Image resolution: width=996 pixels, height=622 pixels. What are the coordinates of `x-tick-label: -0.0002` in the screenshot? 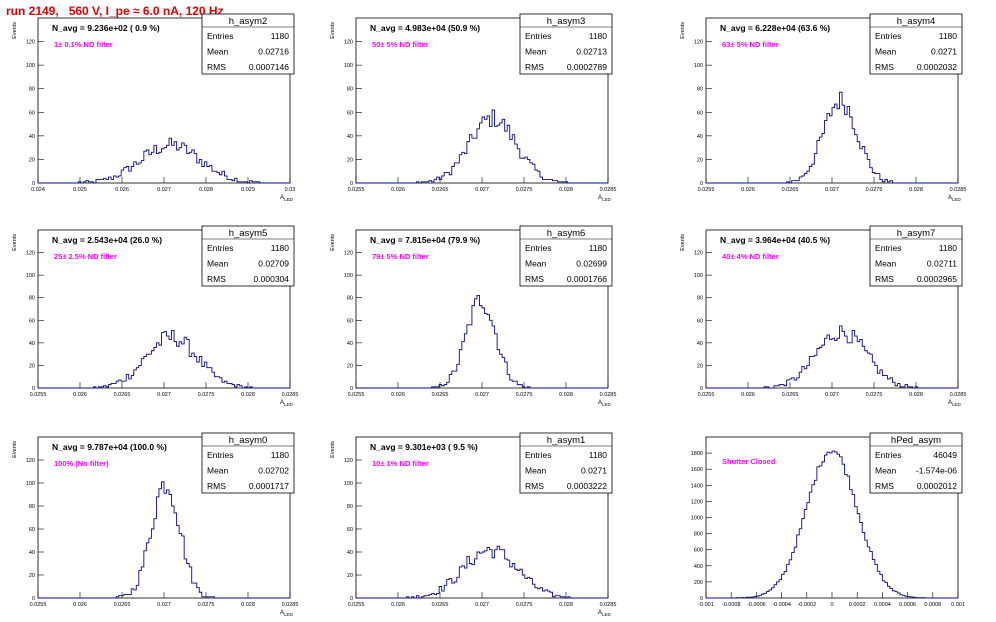 It's located at (806, 605).